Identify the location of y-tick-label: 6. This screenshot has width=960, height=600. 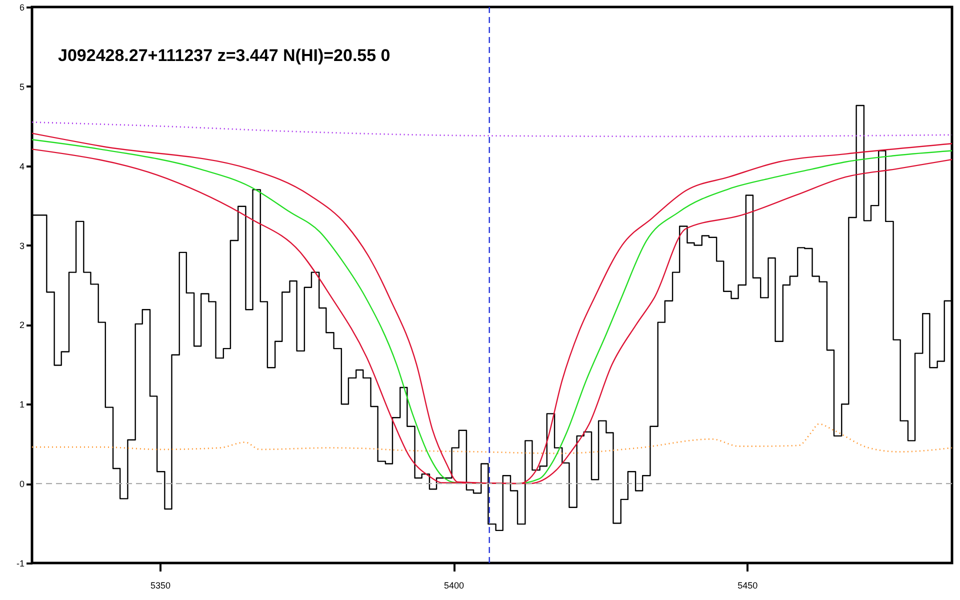
(21, 7).